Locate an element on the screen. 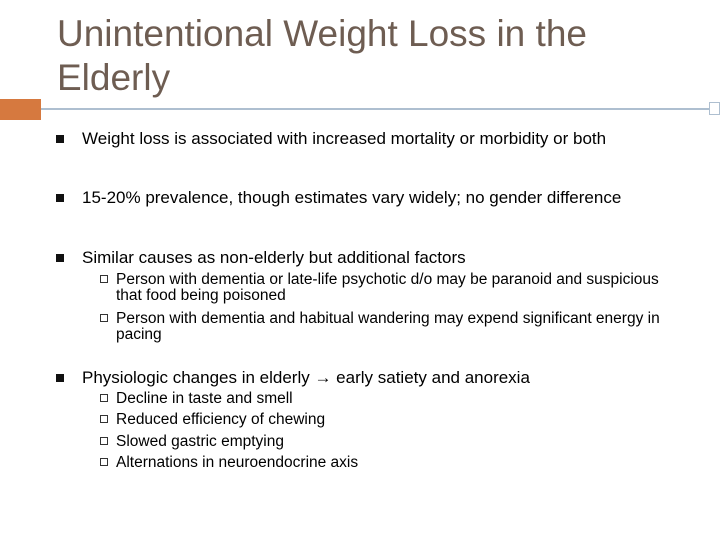  accent-bar is located at coordinates (20, 109).